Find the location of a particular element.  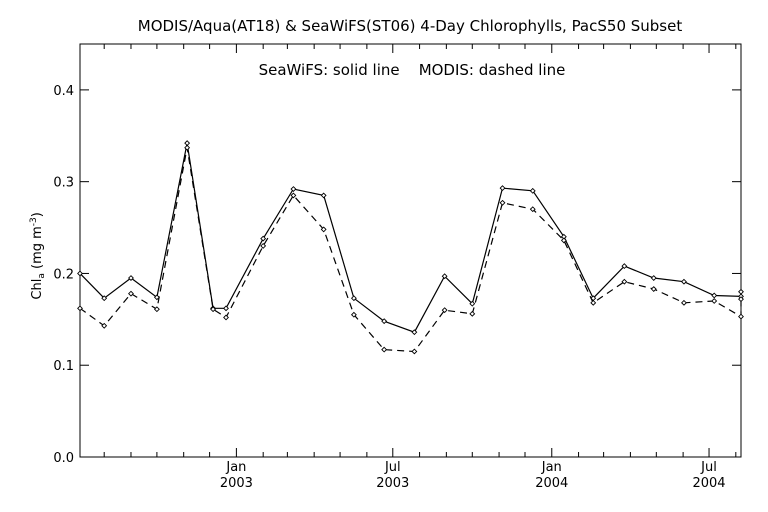

y-axis-label: Chla (mg m-3) is located at coordinates (38, 259).